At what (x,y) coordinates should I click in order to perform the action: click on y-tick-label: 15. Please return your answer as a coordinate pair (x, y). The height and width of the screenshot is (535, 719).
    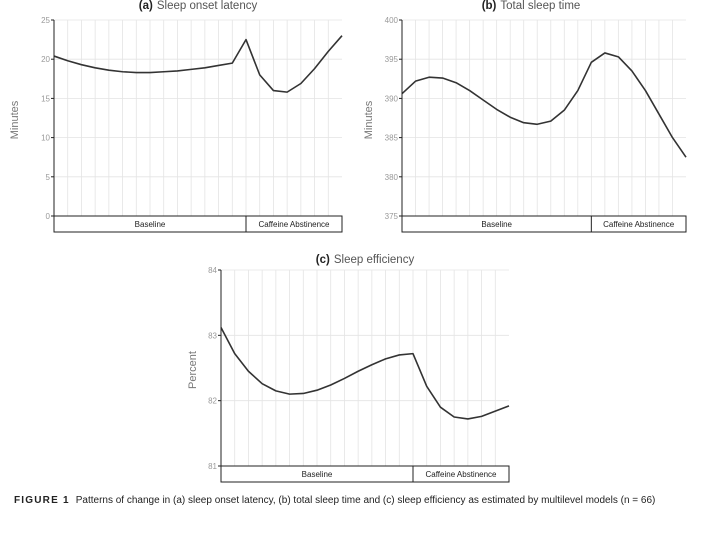
    Looking at the image, I should click on (45, 98).